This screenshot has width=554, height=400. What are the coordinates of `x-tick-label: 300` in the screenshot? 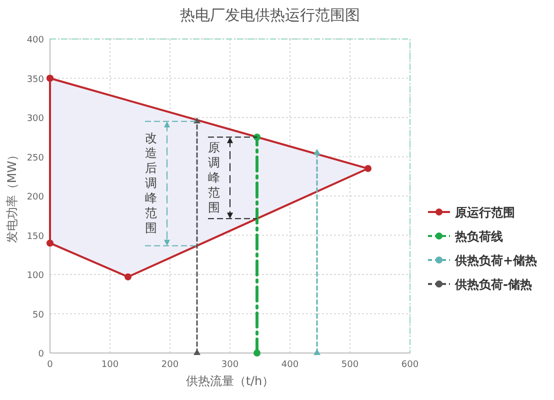 It's located at (230, 365).